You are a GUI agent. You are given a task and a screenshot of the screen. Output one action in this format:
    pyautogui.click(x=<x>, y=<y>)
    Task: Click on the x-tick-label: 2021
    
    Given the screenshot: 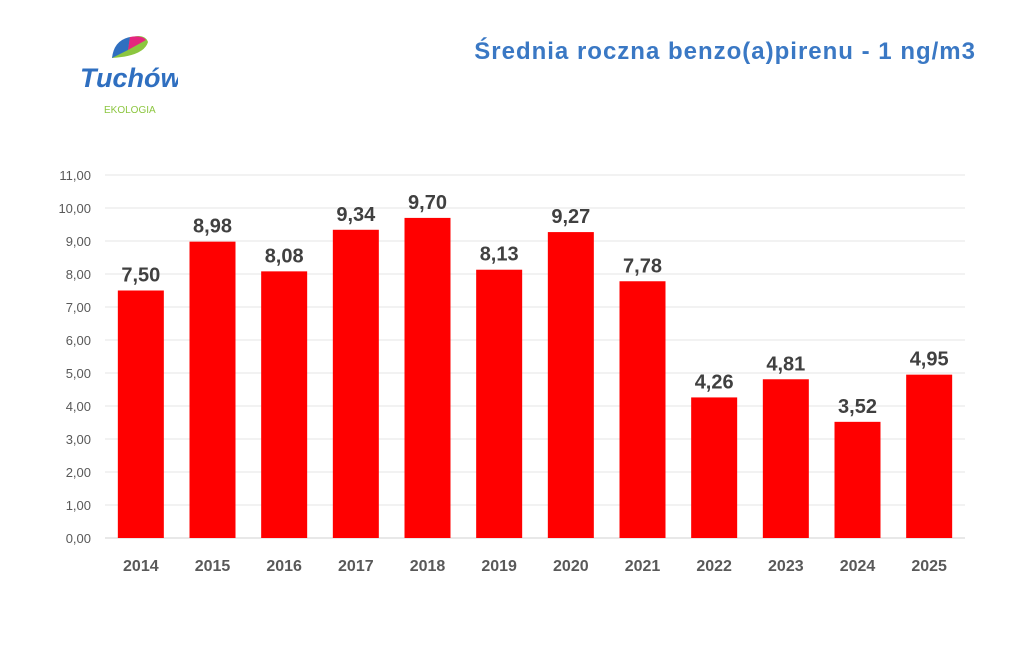 What is the action you would take?
    pyautogui.click(x=643, y=566)
    